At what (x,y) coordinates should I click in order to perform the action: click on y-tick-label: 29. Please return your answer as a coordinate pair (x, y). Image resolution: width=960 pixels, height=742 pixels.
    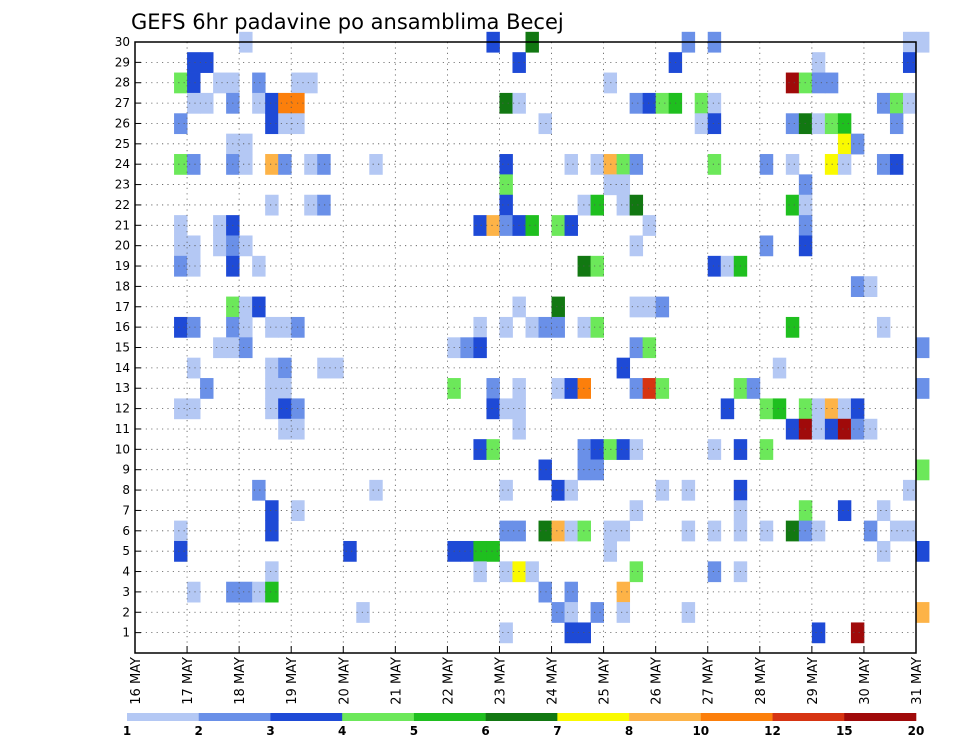
    Looking at the image, I should click on (122, 62).